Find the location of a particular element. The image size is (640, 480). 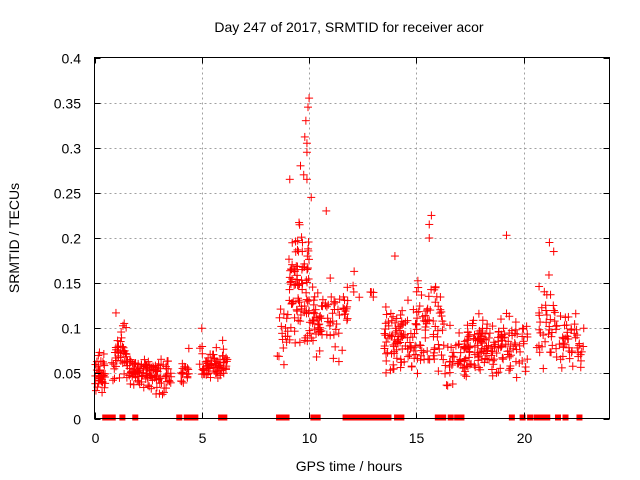

x-tick-label: 10 is located at coordinates (310, 438).